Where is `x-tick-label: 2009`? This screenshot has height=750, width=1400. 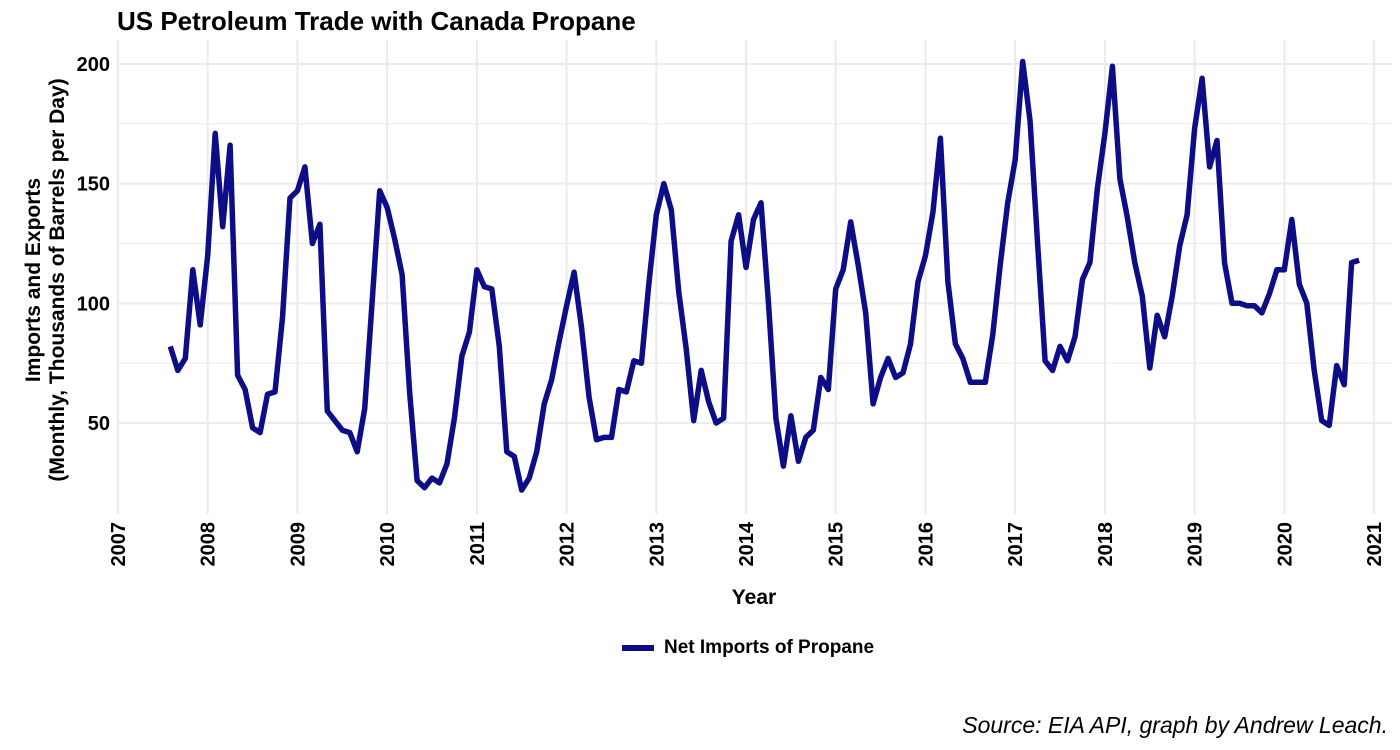
x-tick-label: 2009 is located at coordinates (298, 544).